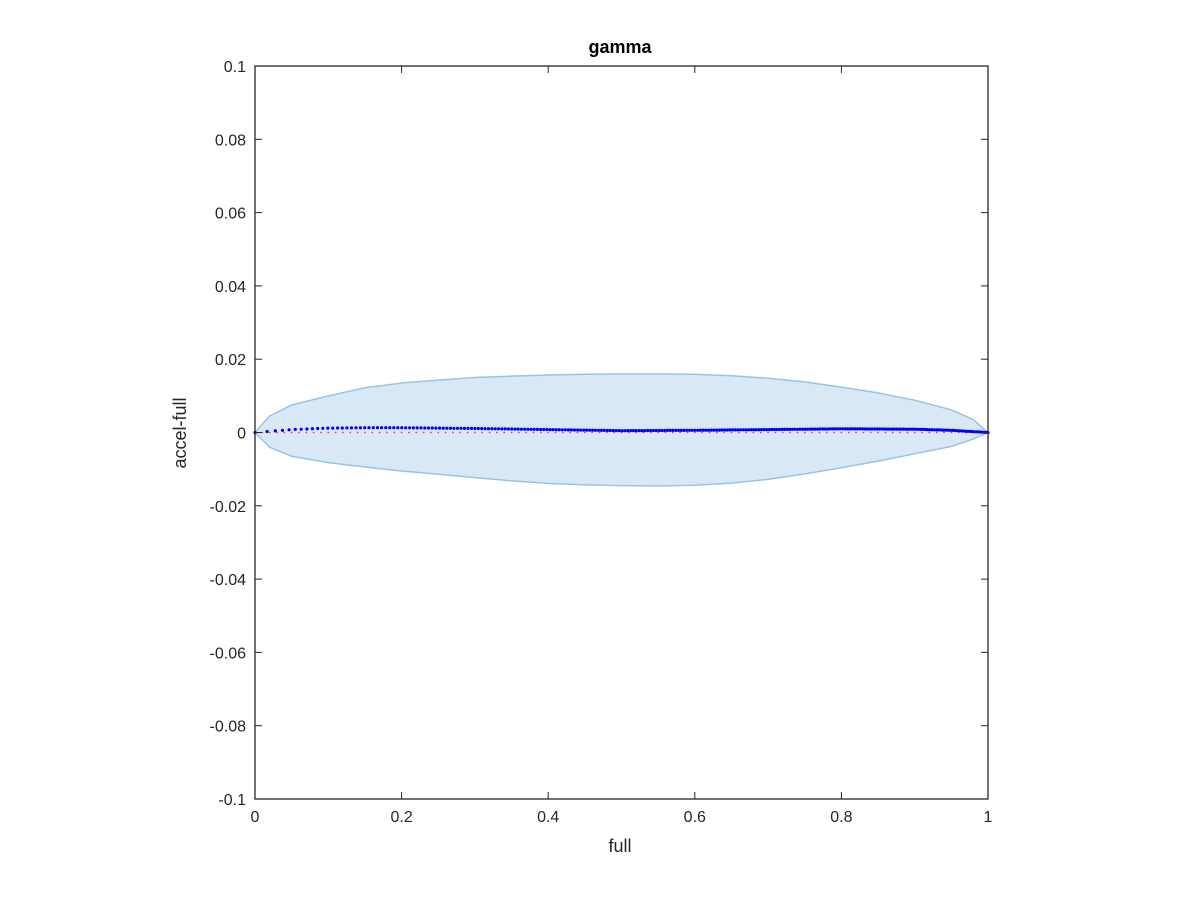 The width and height of the screenshot is (1200, 900). What do you see at coordinates (241, 434) in the screenshot?
I see `y-tick-label: 0` at bounding box center [241, 434].